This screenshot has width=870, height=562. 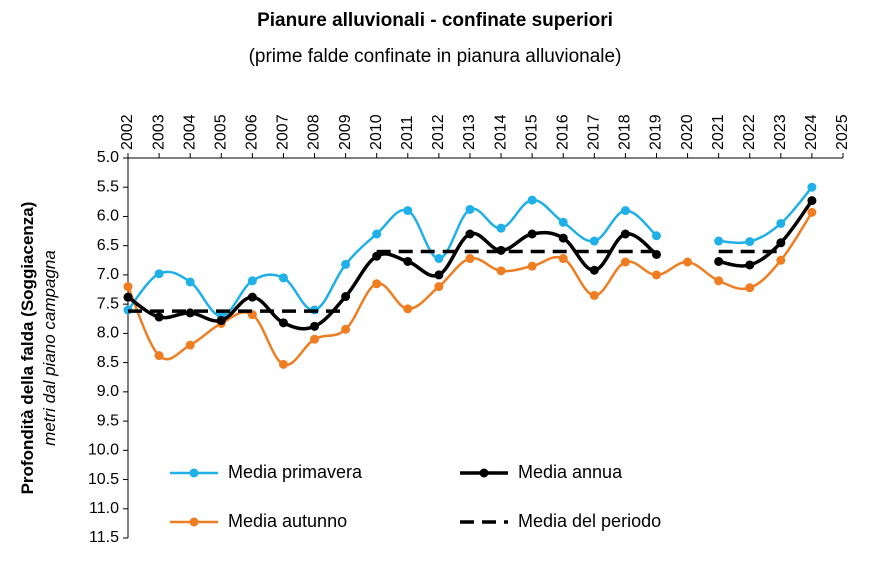 What do you see at coordinates (295, 472) in the screenshot?
I see `legend-label-media-primavera: Media primavera` at bounding box center [295, 472].